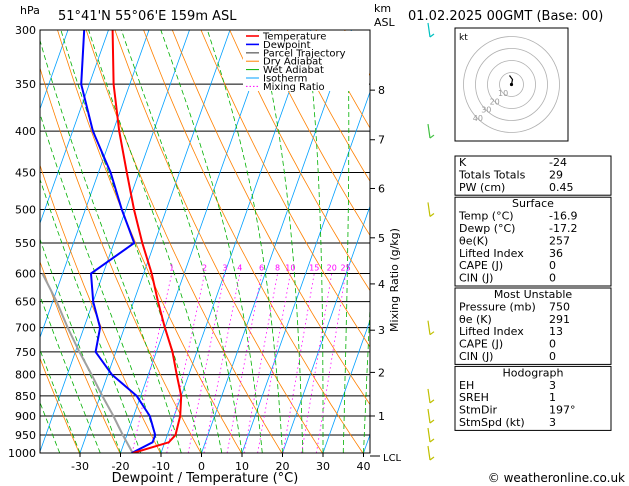 This screenshot has height=486, width=629. I want to click on legend-label: Temperature, so click(294, 37).